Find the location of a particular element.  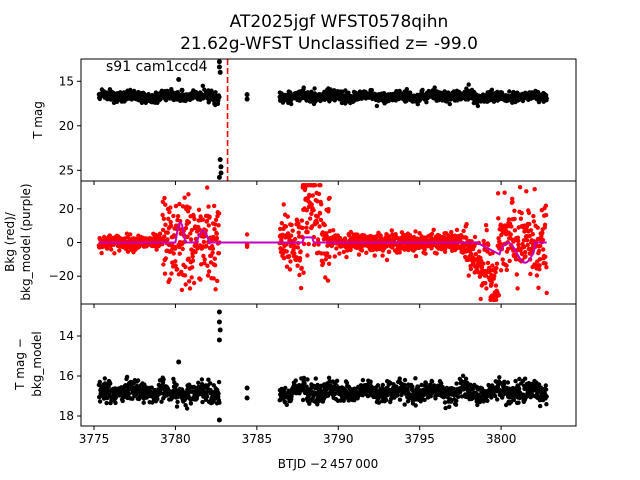

bottom-ytick-label: 16 is located at coordinates (66, 376).